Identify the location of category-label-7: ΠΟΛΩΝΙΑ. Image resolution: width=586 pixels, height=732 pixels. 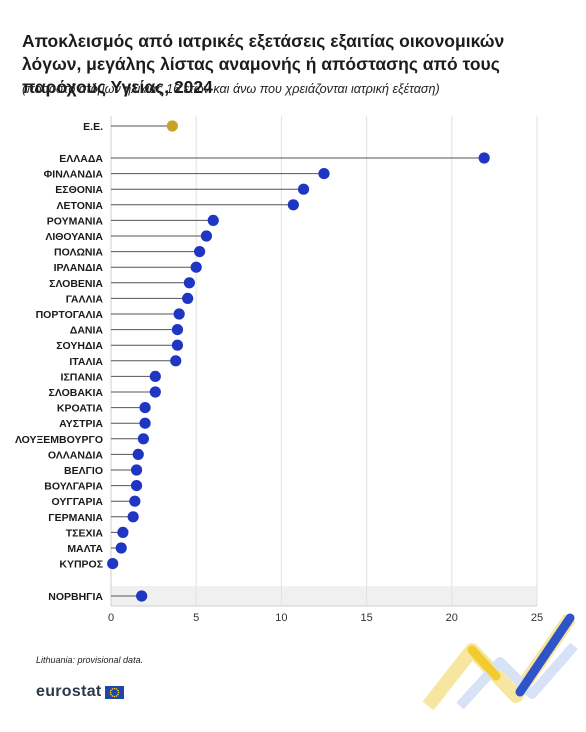
(78, 253).